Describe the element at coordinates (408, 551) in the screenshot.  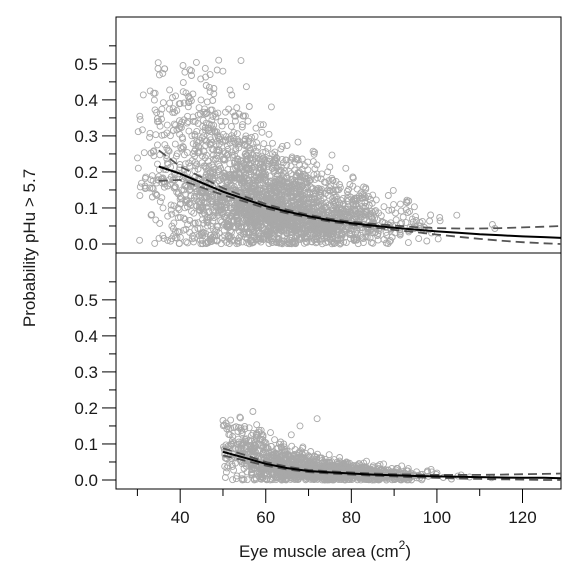
I see `x-axis-title-end: )` at that location.